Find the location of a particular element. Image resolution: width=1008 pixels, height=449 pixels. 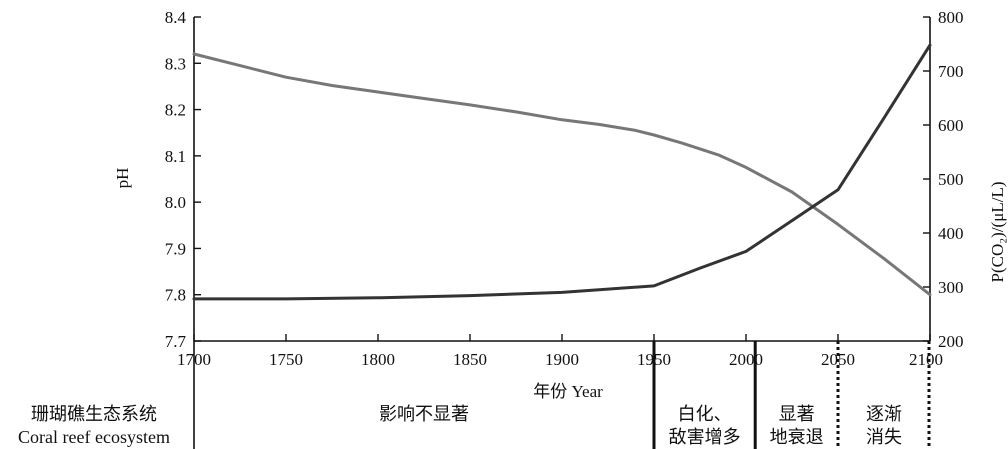

x-tick-label: 1900 is located at coordinates (562, 359).